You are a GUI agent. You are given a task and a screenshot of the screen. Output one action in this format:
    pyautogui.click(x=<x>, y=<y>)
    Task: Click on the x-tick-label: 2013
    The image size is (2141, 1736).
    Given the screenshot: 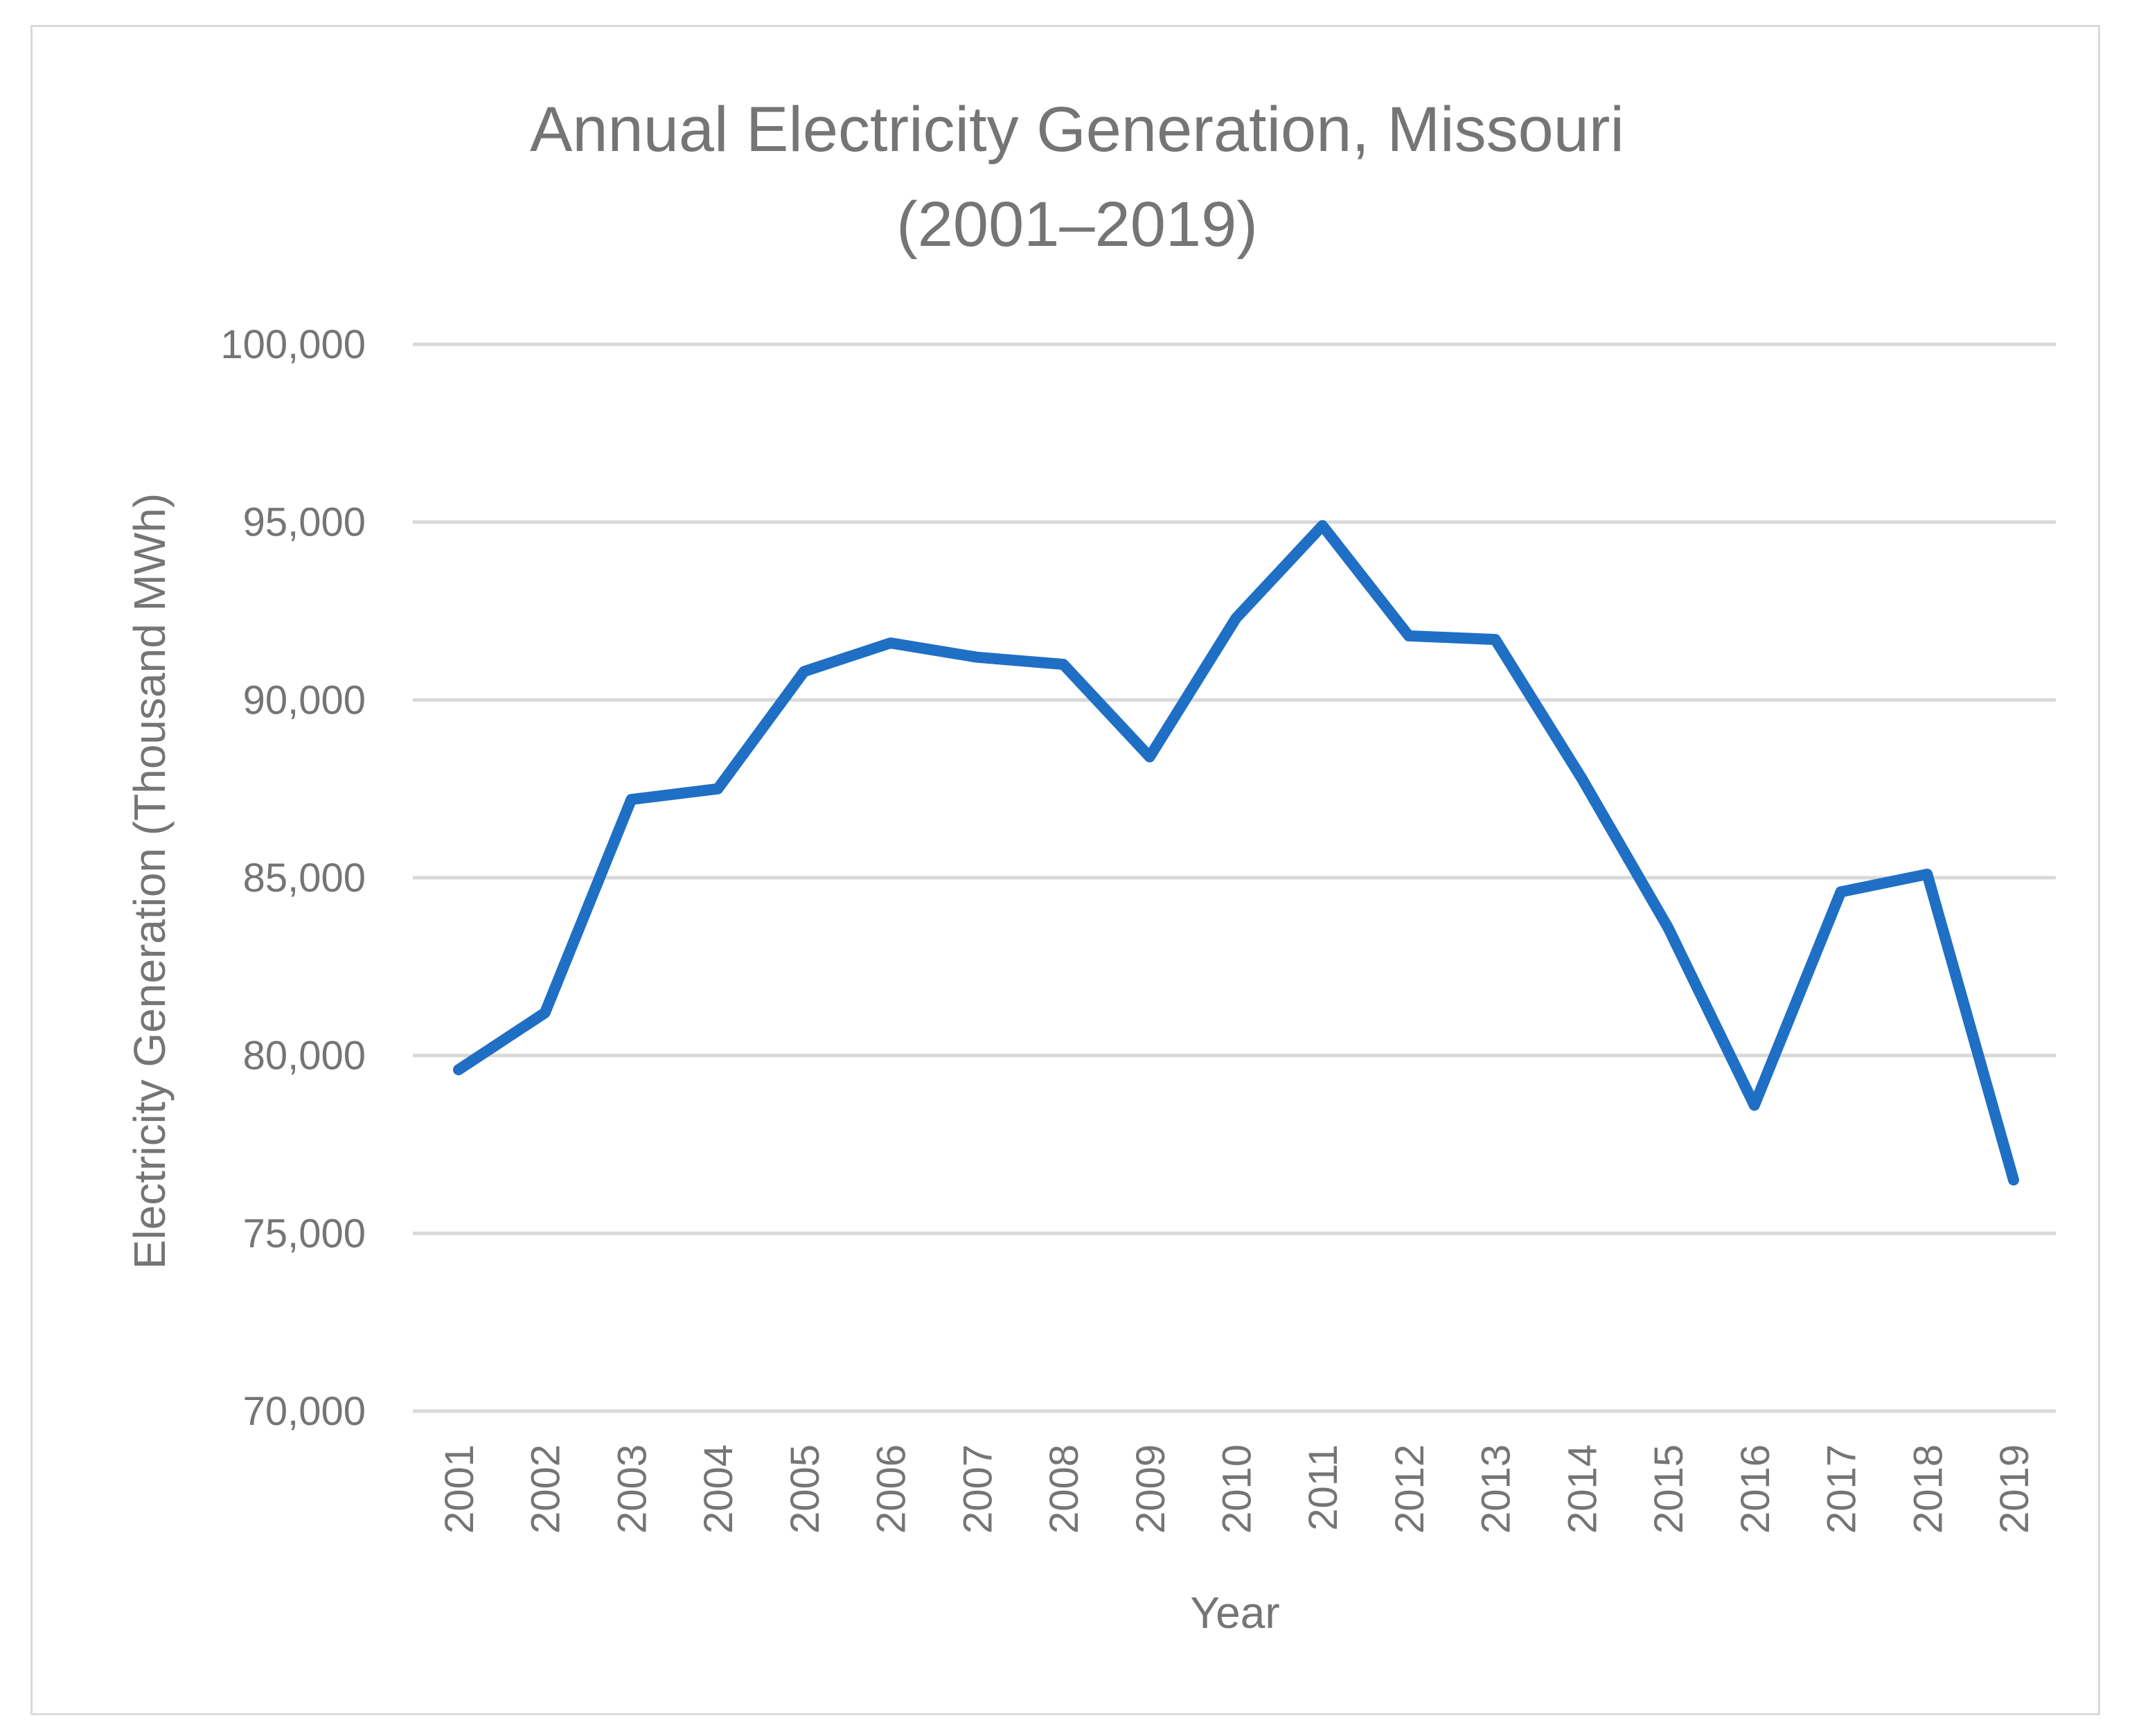 What is the action you would take?
    pyautogui.click(x=1496, y=1489)
    